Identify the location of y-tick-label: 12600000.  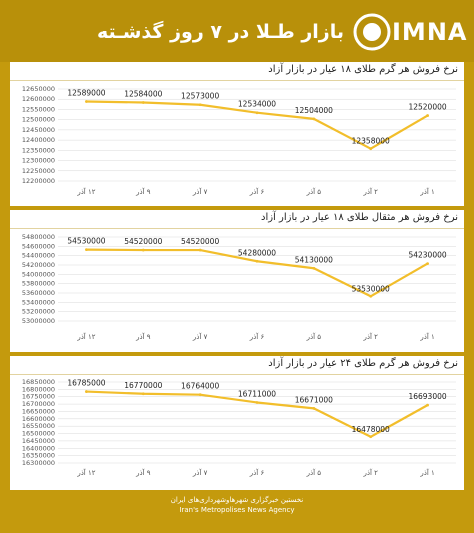
(38, 99).